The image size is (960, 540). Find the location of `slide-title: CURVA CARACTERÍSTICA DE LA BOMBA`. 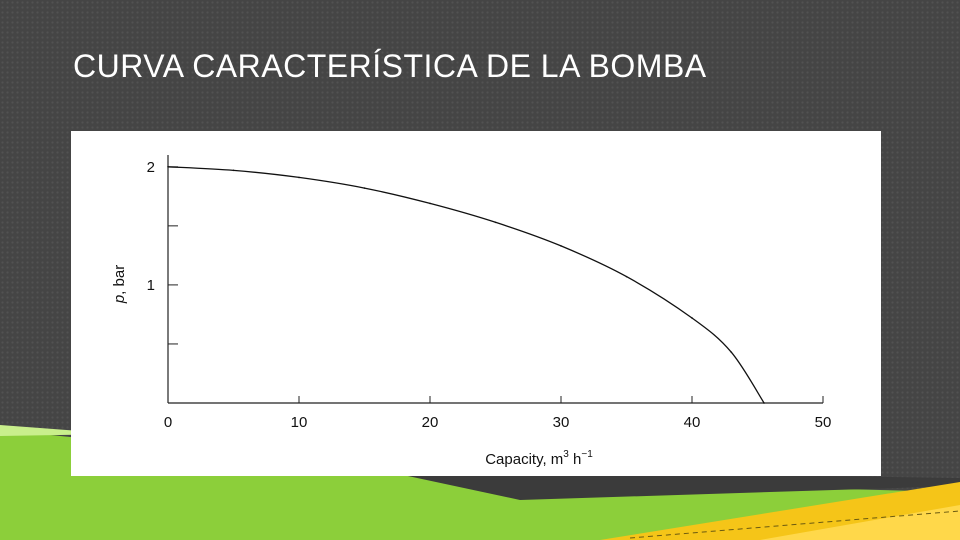

slide-title: CURVA CARACTERÍSTICA DE LA BOMBA is located at coordinates (390, 66).